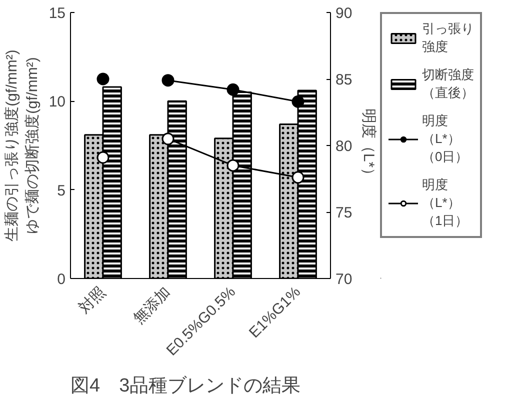 The image size is (531, 401). What do you see at coordinates (344, 279) in the screenshot?
I see `y2-tick-label: 70` at bounding box center [344, 279].